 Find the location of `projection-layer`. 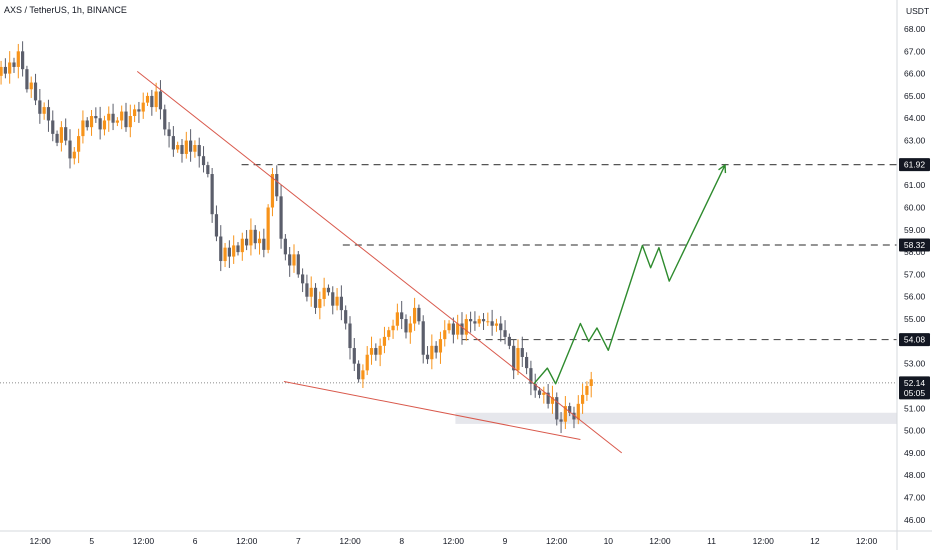

projection-layer is located at coordinates (630, 274).